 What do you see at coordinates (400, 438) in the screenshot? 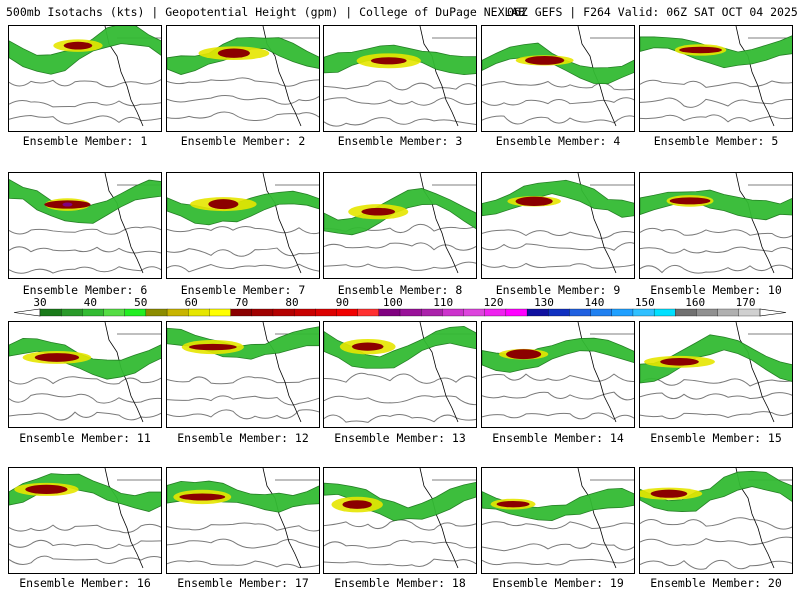
I see `ensemble-member-label: Ensemble Member: 13` at bounding box center [400, 438].